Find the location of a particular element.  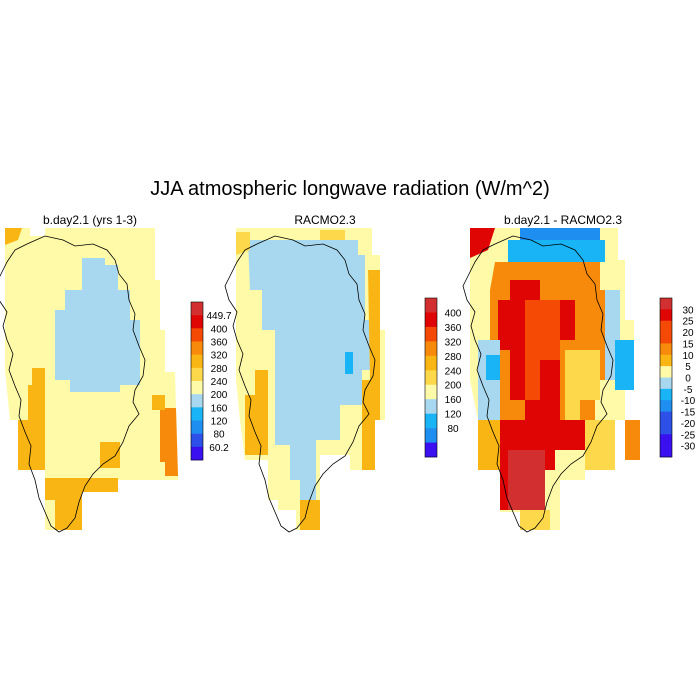

map-panel-difference is located at coordinates (551, 380).